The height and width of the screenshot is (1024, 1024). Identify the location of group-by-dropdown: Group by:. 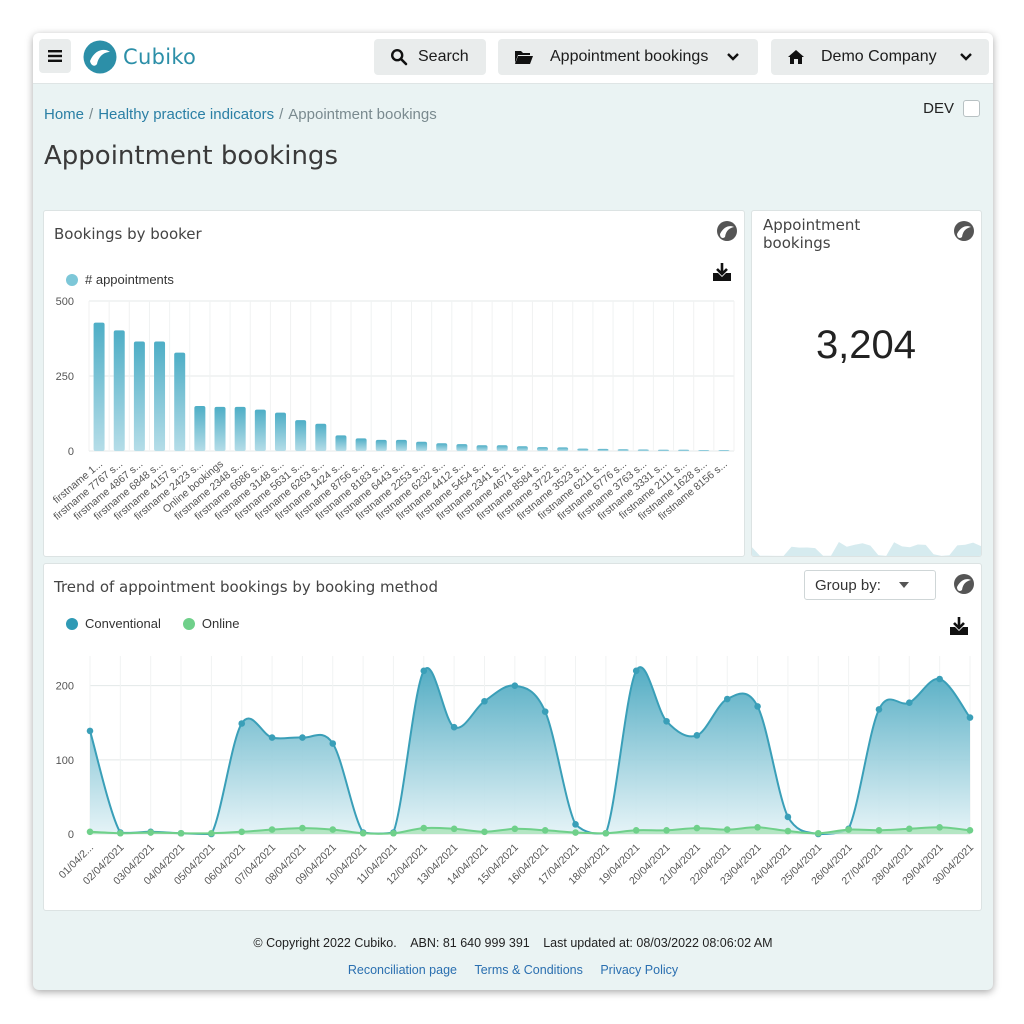
(870, 585).